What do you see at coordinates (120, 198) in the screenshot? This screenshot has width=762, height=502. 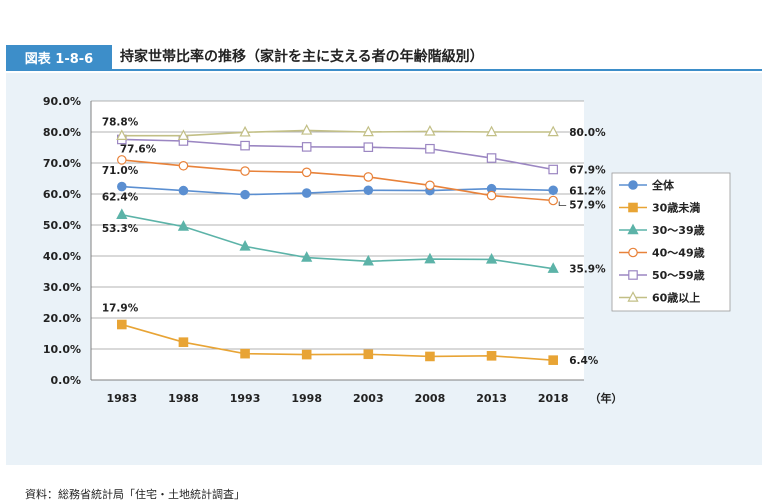 I see `data-label: 62.4%` at bounding box center [120, 198].